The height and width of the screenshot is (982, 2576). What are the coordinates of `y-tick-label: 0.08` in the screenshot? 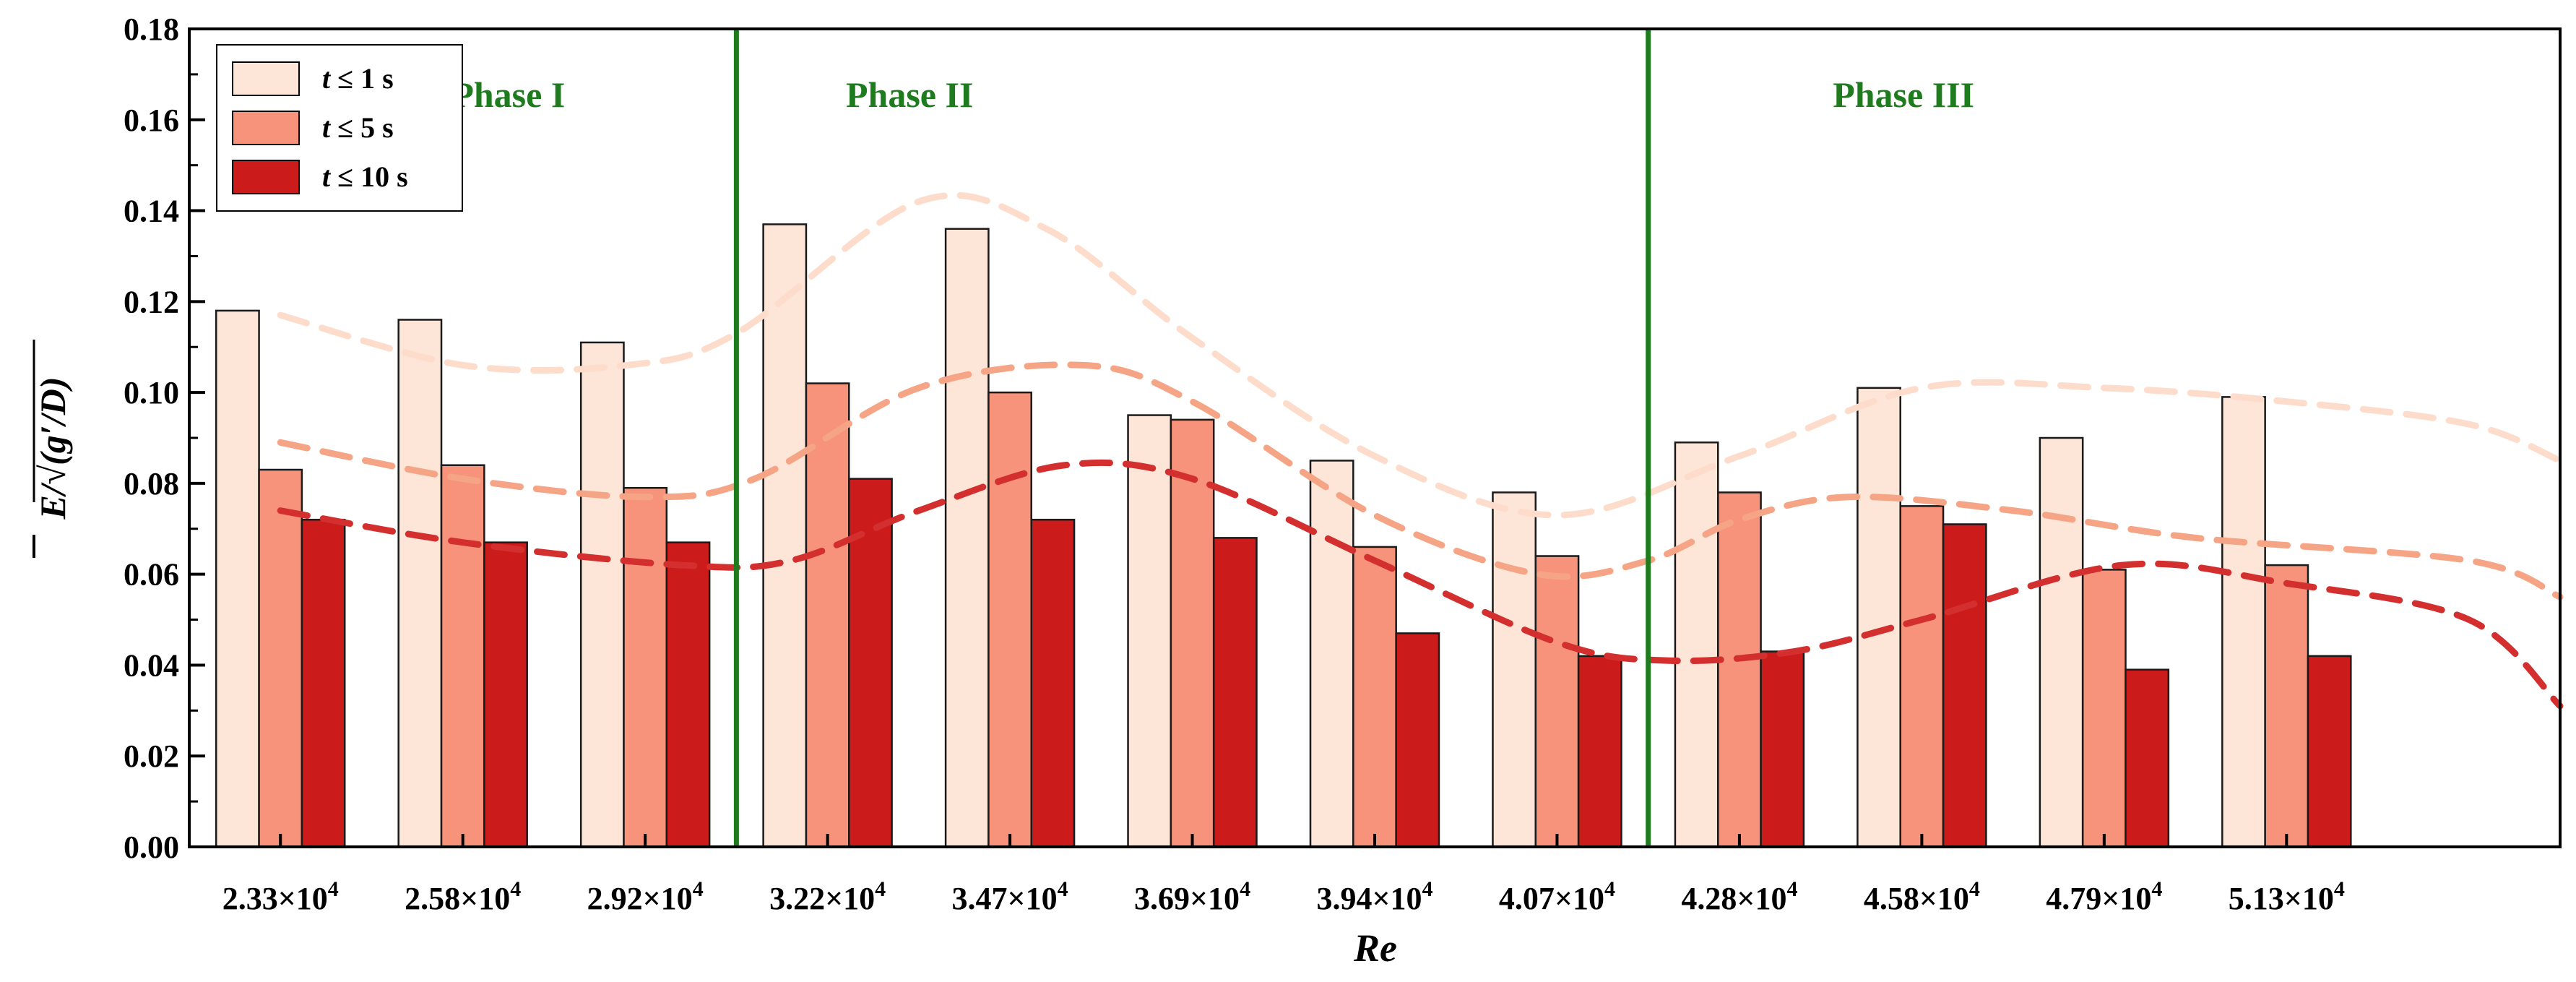 It's located at (151, 483).